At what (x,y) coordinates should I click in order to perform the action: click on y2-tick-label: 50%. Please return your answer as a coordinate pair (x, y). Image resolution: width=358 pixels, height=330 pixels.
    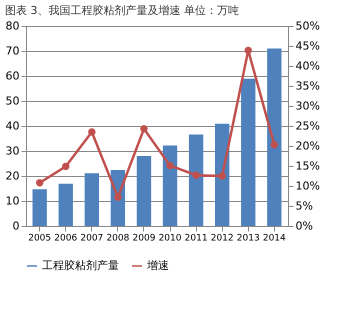
    Looking at the image, I should click on (308, 26).